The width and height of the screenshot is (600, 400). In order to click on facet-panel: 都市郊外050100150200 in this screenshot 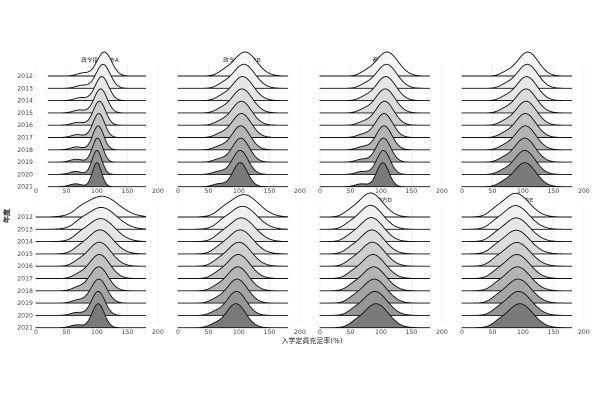, I will do `click(383, 123)`.